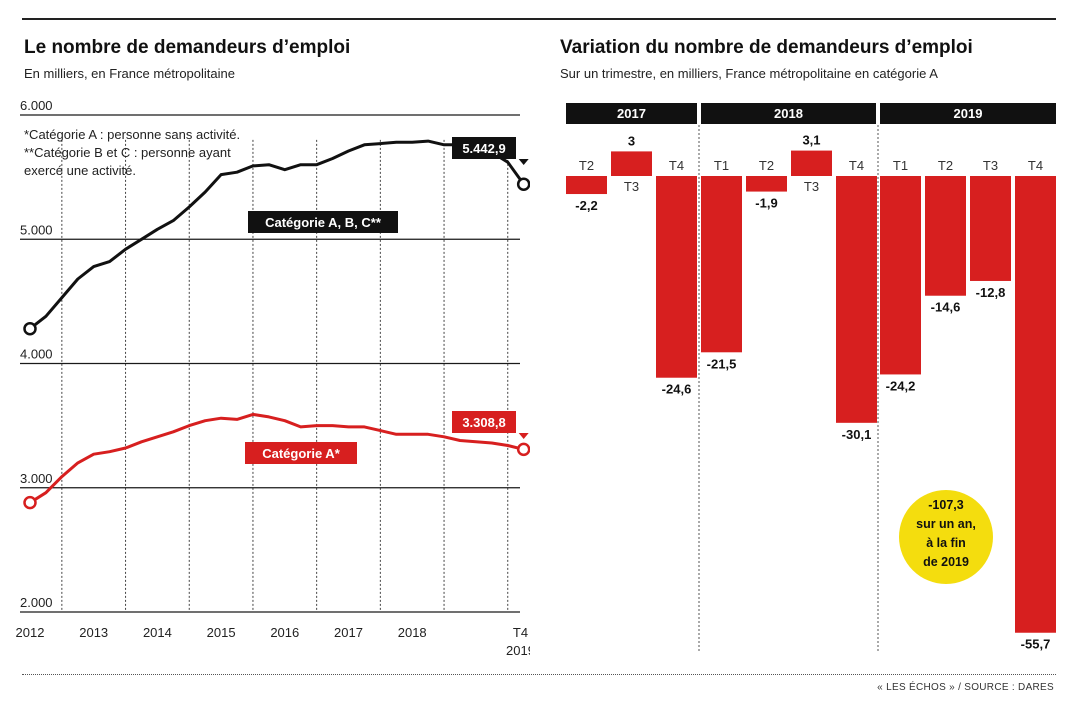 The image size is (1074, 706). Describe the element at coordinates (991, 292) in the screenshot. I see `bar-value-label: -12,8` at that location.